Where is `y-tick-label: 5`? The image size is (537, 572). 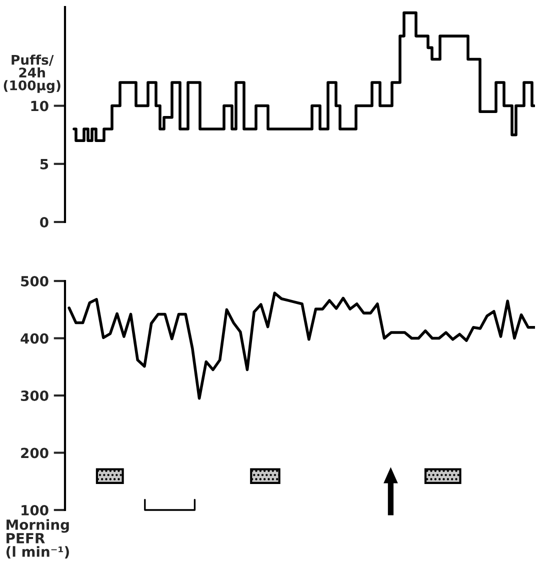 y-tick-label: 5 is located at coordinates (44, 164).